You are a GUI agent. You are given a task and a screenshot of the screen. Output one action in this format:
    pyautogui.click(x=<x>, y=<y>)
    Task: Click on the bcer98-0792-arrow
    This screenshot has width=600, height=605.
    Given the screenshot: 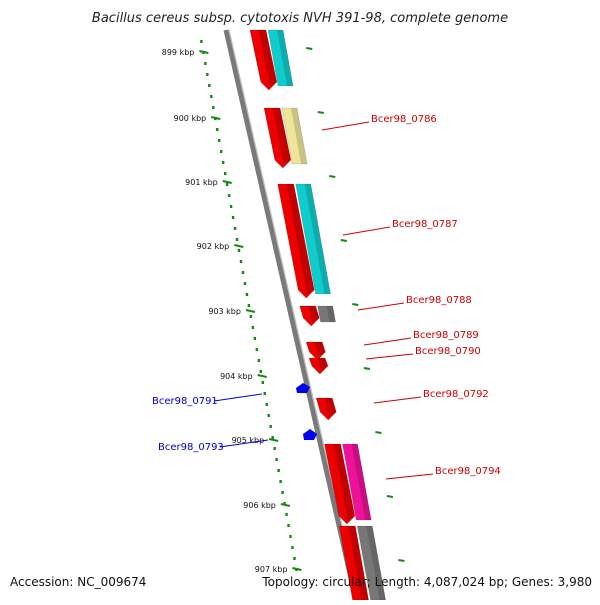 What is the action you would take?
    pyautogui.click(x=326, y=409)
    